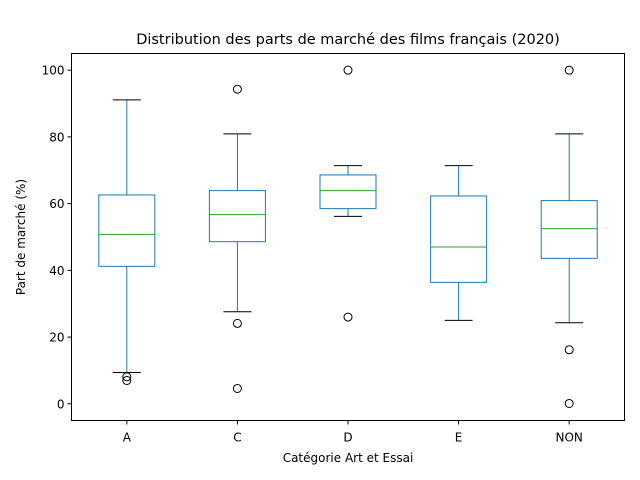  What do you see at coordinates (348, 458) in the screenshot?
I see `x-axis-label: Catégorie Art et Essai` at bounding box center [348, 458].